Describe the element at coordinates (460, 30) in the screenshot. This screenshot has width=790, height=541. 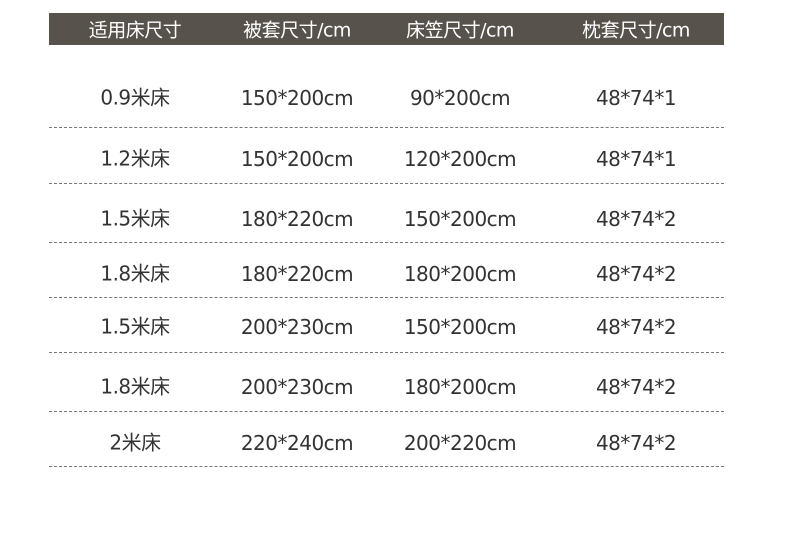
I see `header-cell: 床笠尺寸/cm` at that location.